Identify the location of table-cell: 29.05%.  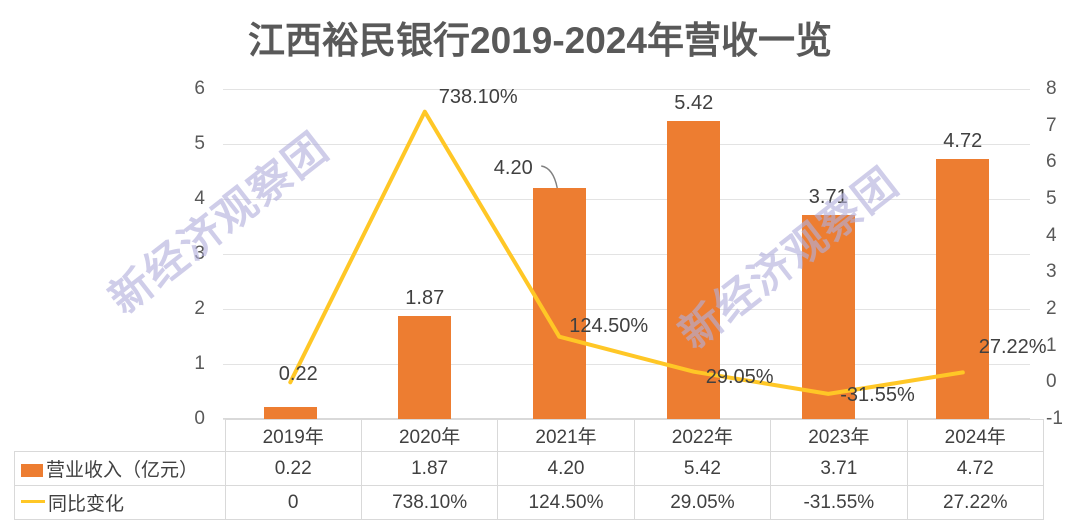
(702, 502).